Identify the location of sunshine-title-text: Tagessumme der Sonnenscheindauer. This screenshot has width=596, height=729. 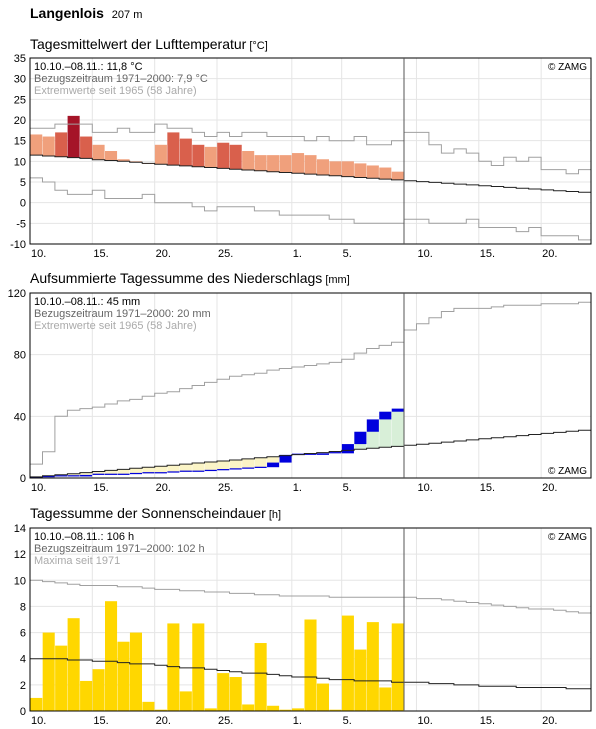
(148, 513).